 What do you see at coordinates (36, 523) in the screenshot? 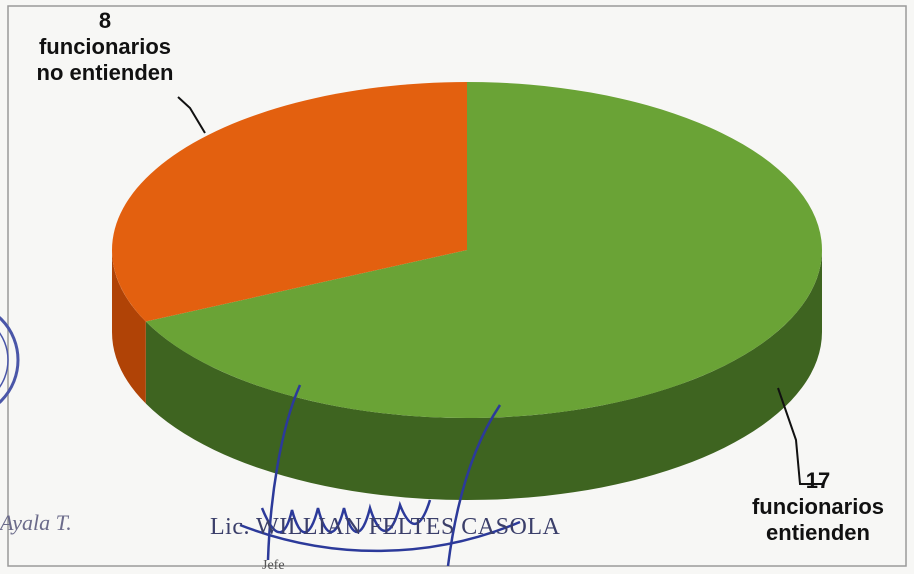
I see `signature-ayala: Ayala T.` at bounding box center [36, 523].